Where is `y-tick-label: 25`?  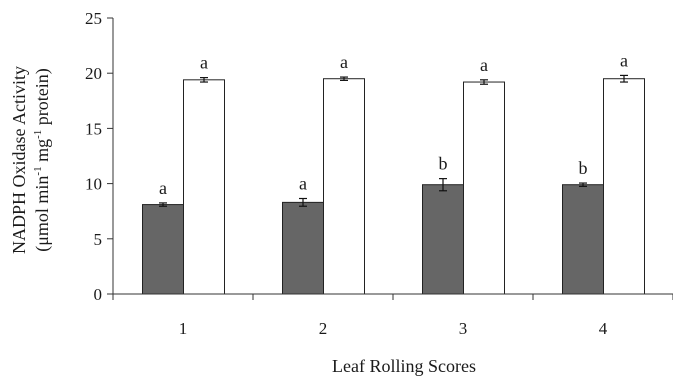
y-tick-label: 25 is located at coordinates (93, 18).